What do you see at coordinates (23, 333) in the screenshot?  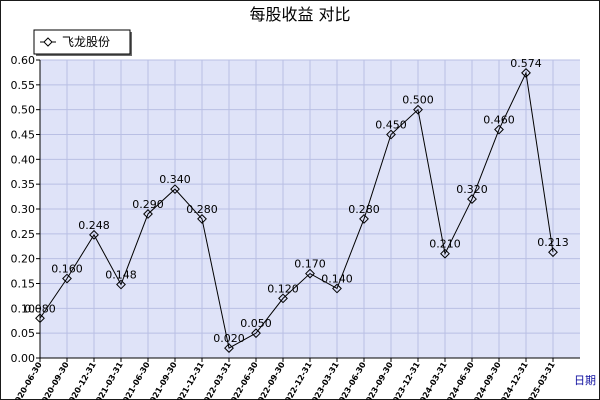 I see `y-tick-label: 0.05` at bounding box center [23, 333].